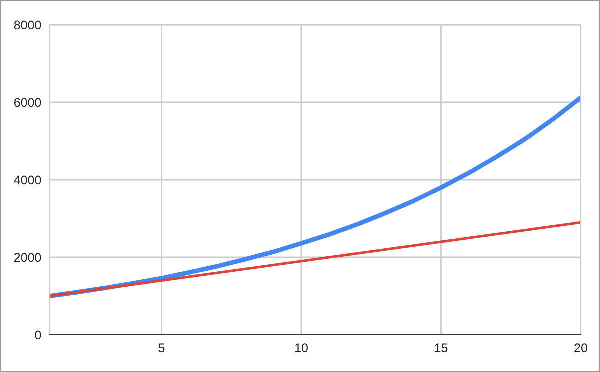 This screenshot has height=372, width=600. I want to click on x-tick-label: 10, so click(302, 348).